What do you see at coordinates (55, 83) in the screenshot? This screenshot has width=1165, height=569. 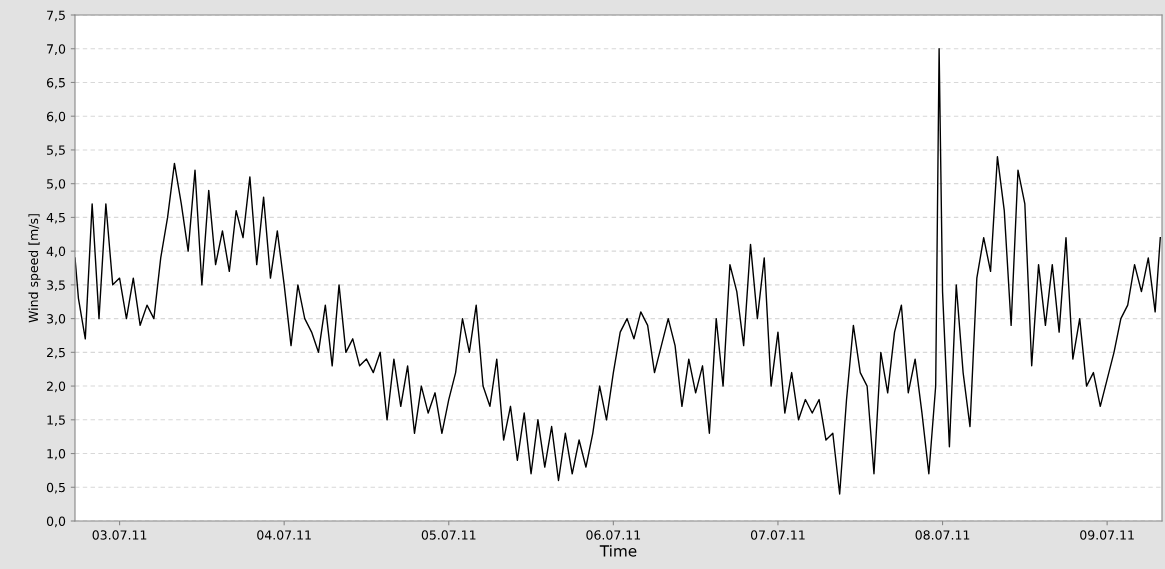 I see `y-tick-label: 6,5` at bounding box center [55, 83].